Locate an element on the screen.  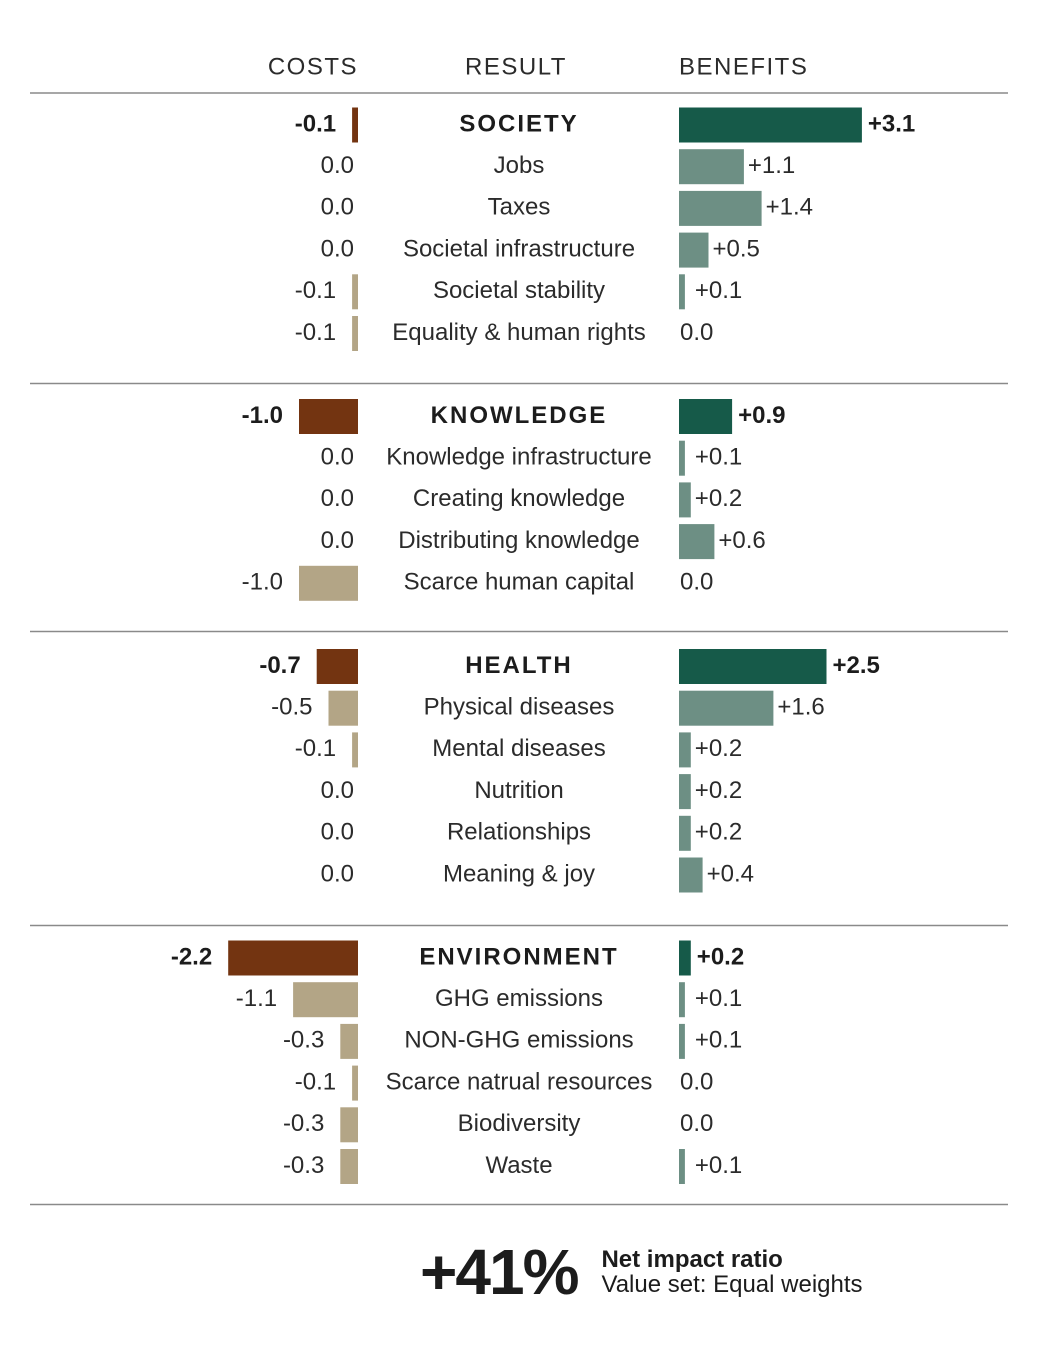
item-societal-infrastructure-cost-value: 0.0 is located at coordinates (337, 248).